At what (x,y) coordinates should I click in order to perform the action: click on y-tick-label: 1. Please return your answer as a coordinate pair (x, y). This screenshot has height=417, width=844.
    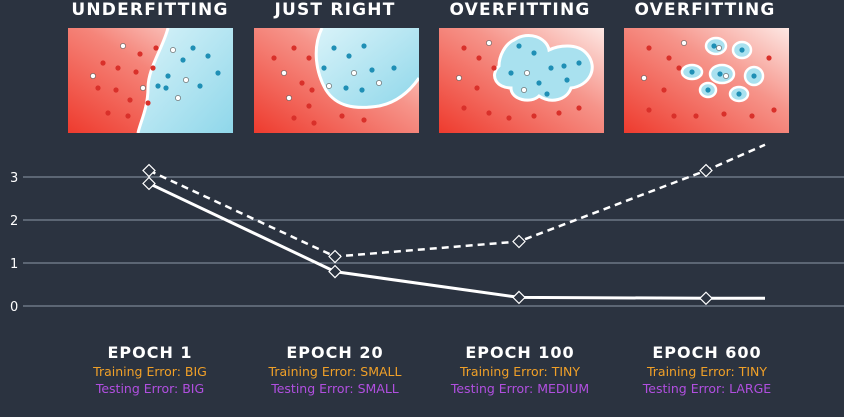
    Looking at the image, I should click on (14, 264).